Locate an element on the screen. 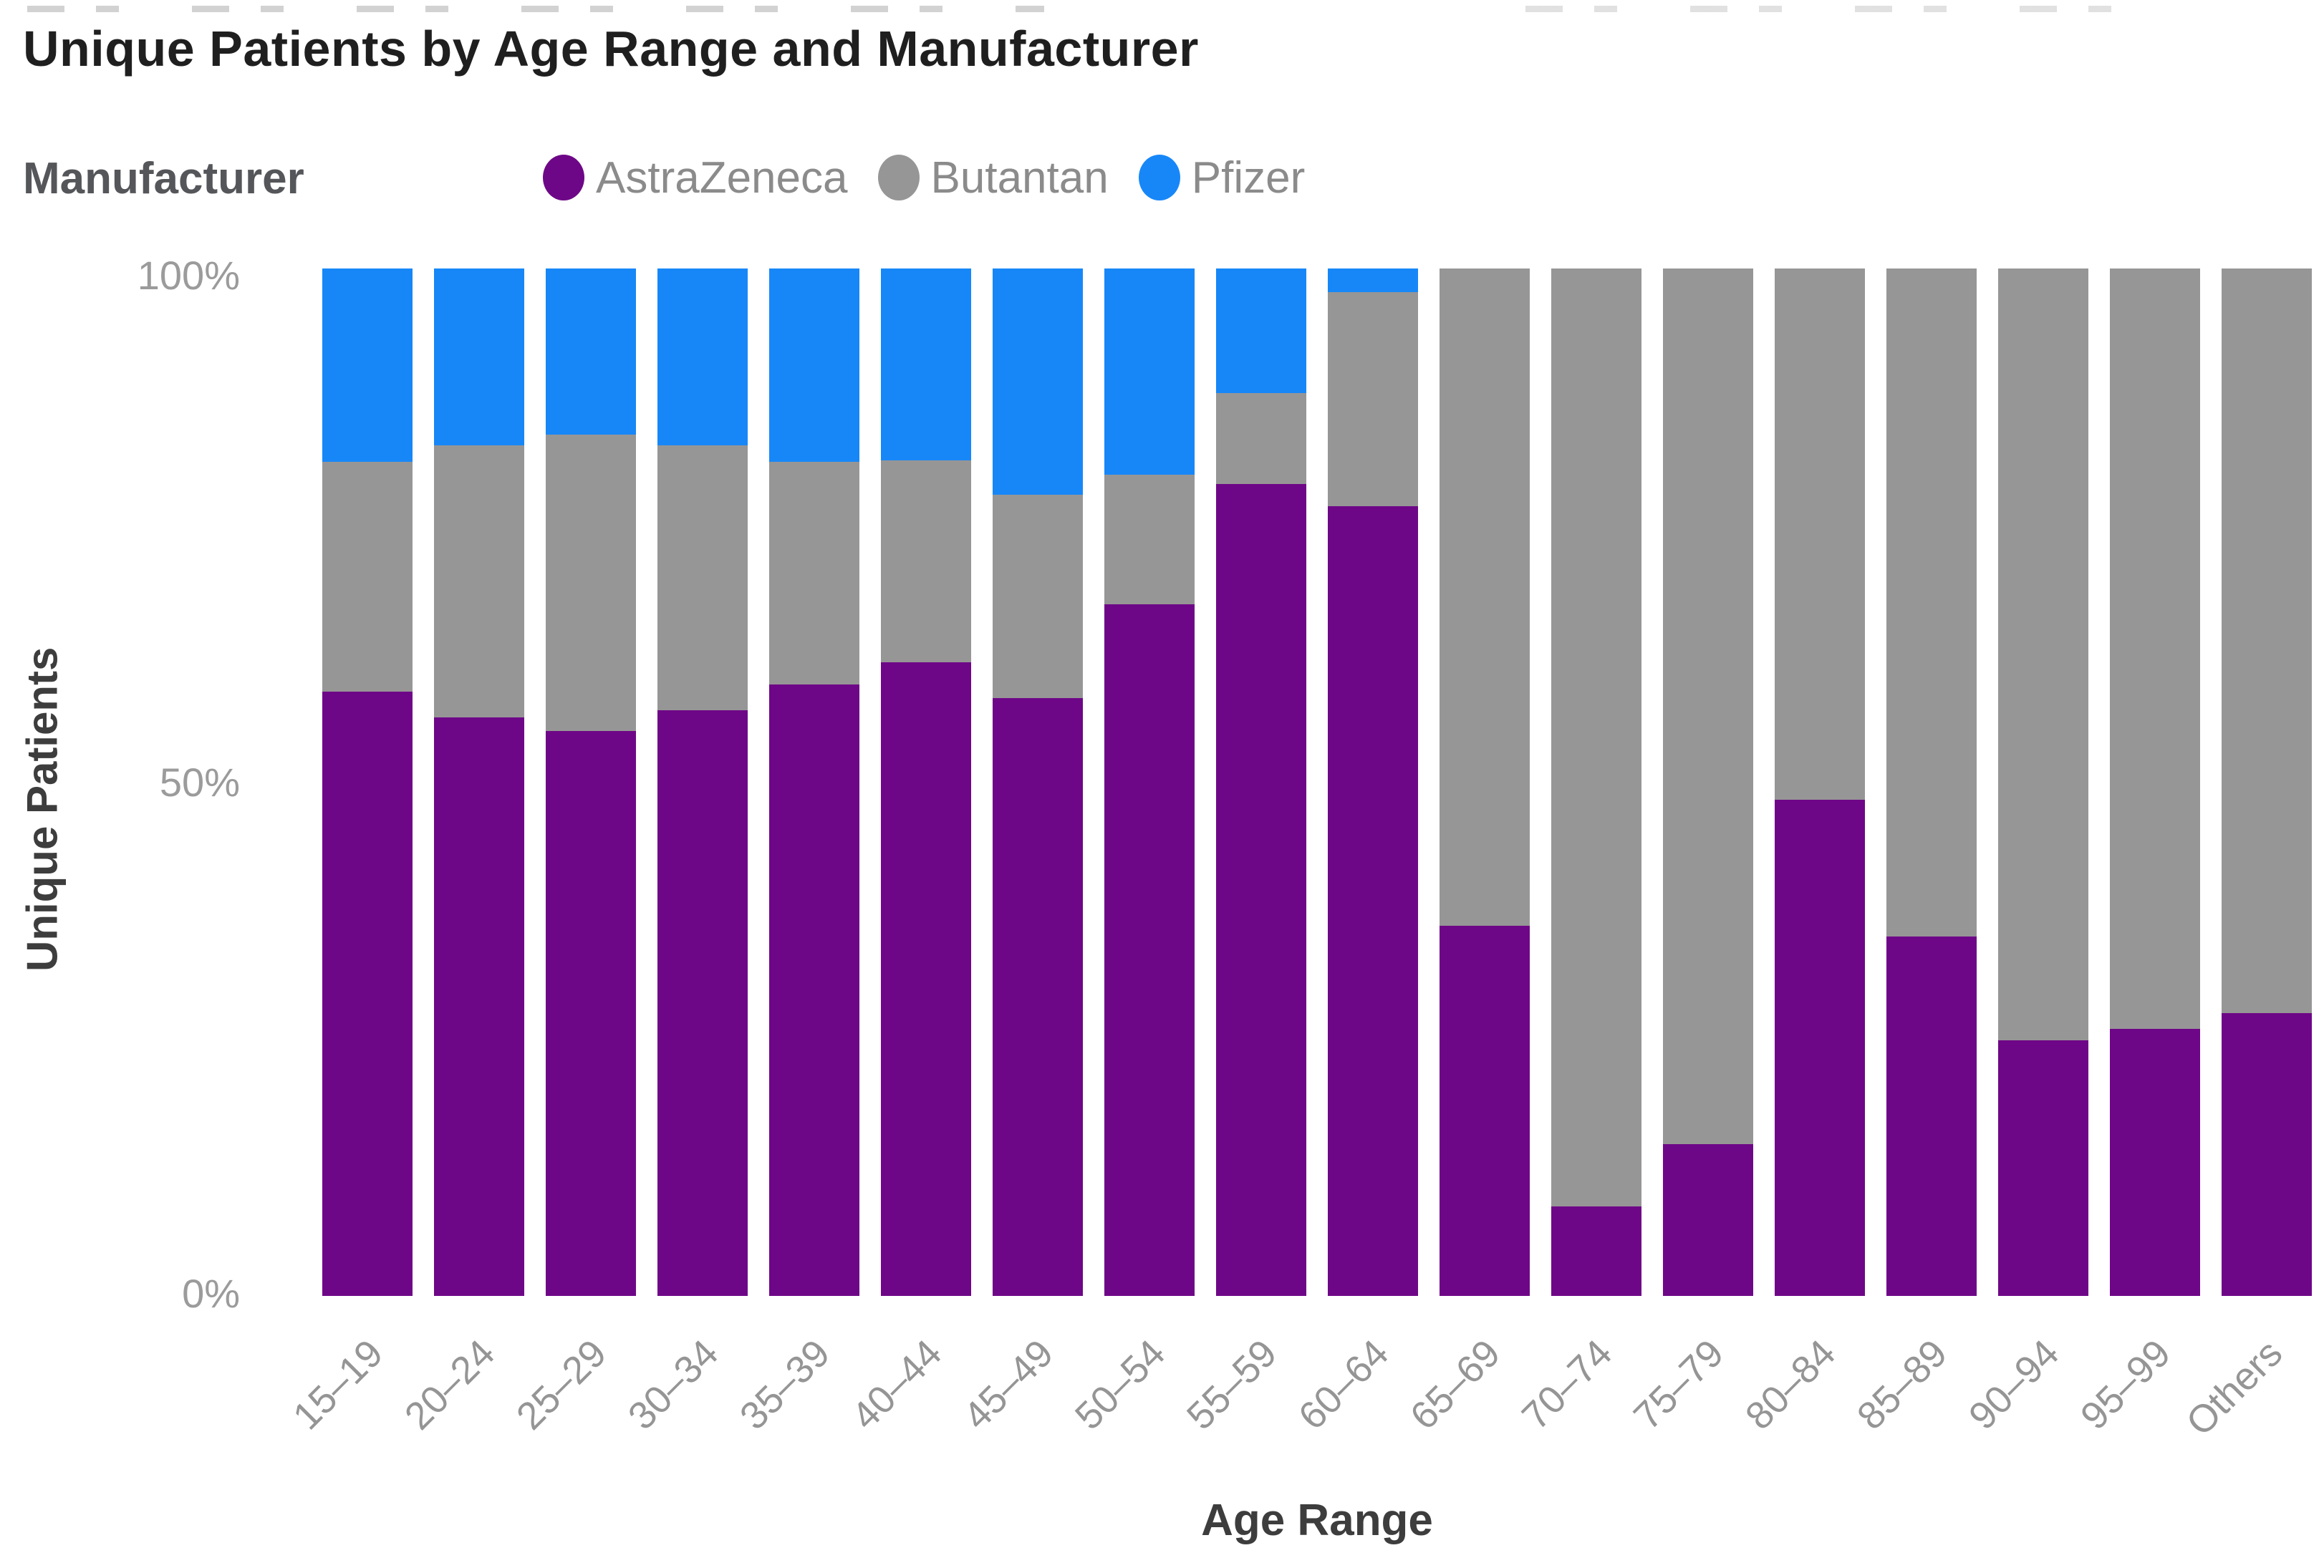  y-axis-title: Unique Patients is located at coordinates (43, 809).